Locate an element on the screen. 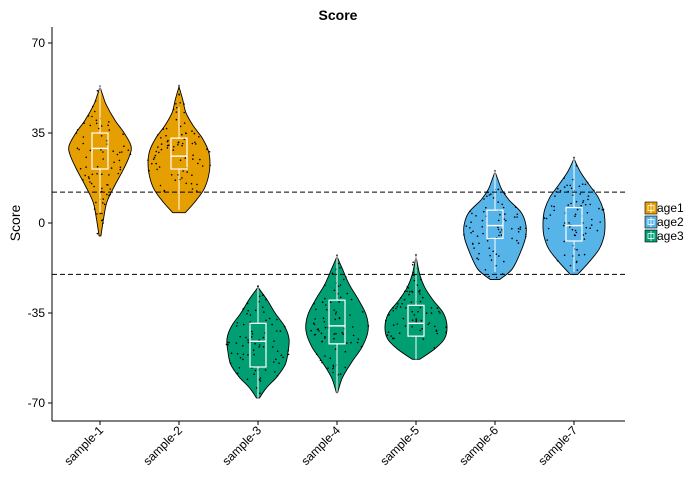 The height and width of the screenshot is (480, 700). x-tick-label: sample-6 is located at coordinates (478, 445).